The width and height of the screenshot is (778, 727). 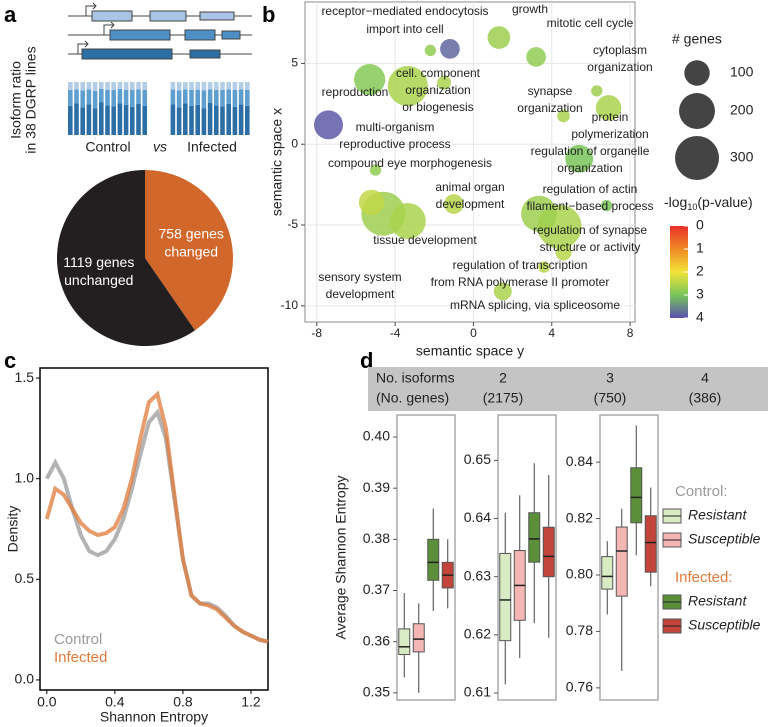 What do you see at coordinates (700, 248) in the screenshot?
I see `color-tick-label: 1` at bounding box center [700, 248].